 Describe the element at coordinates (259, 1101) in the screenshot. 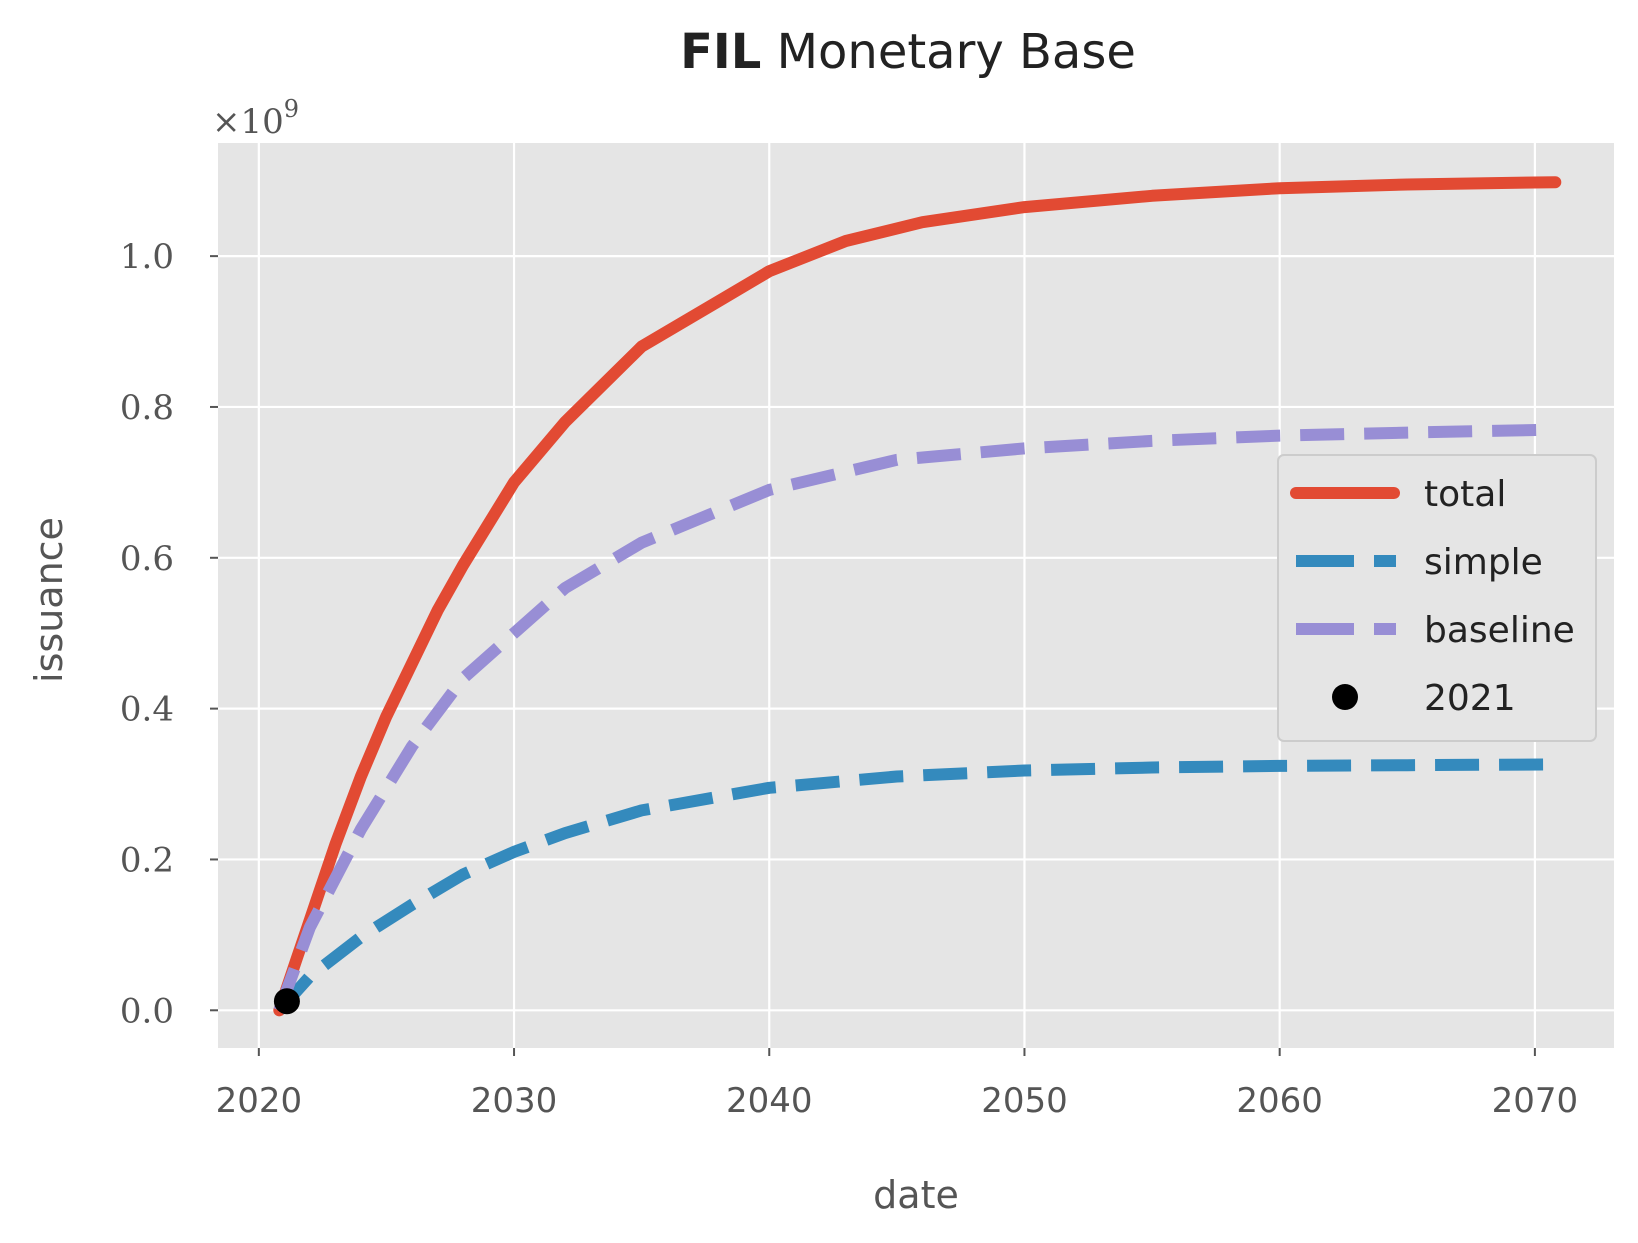

I see `x-tick-label: 2020` at that location.